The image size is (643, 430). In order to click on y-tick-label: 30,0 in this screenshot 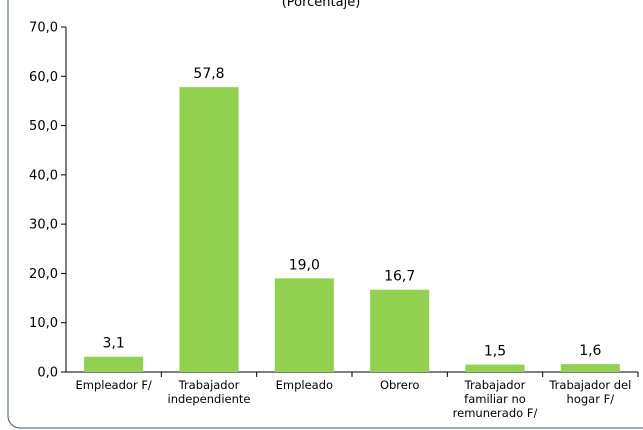, I will do `click(43, 225)`.